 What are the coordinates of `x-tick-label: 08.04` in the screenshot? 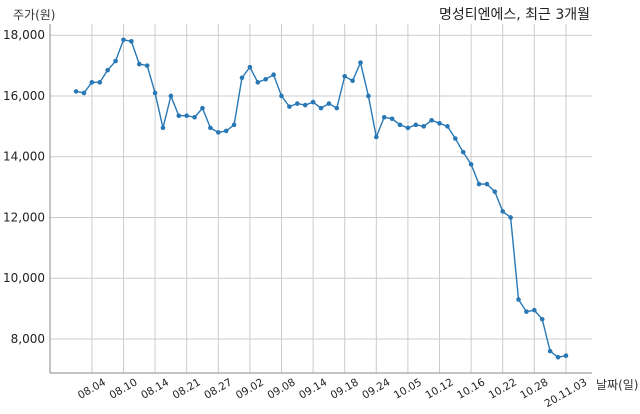 It's located at (92, 389).